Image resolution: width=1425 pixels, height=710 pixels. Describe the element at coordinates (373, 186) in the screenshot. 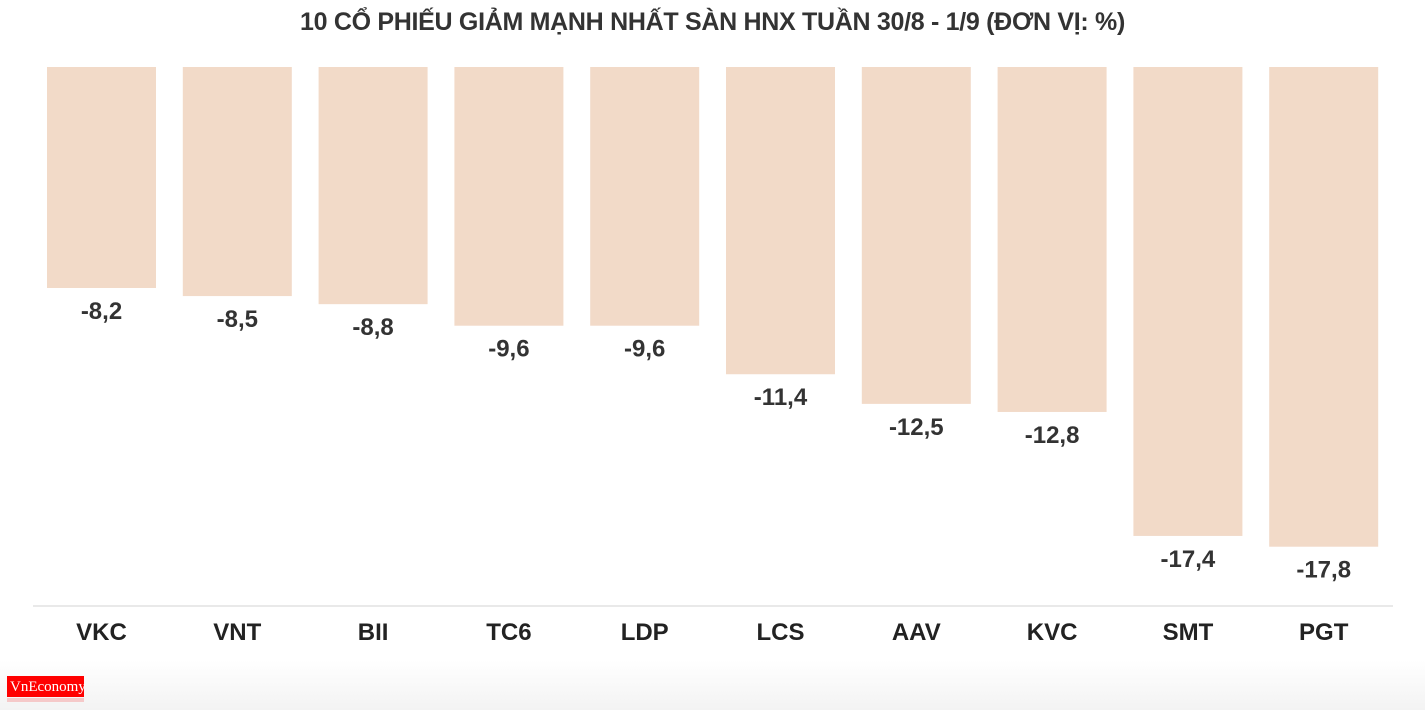

I see `bar-bii` at that location.